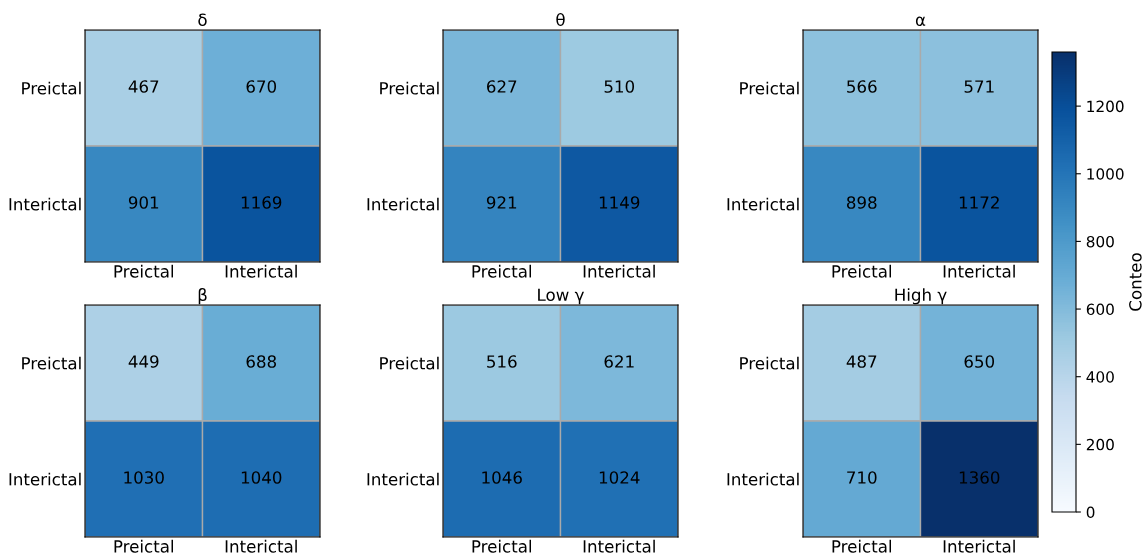 The image size is (1148, 554). I want to click on chart-title: Low γ, so click(561, 296).